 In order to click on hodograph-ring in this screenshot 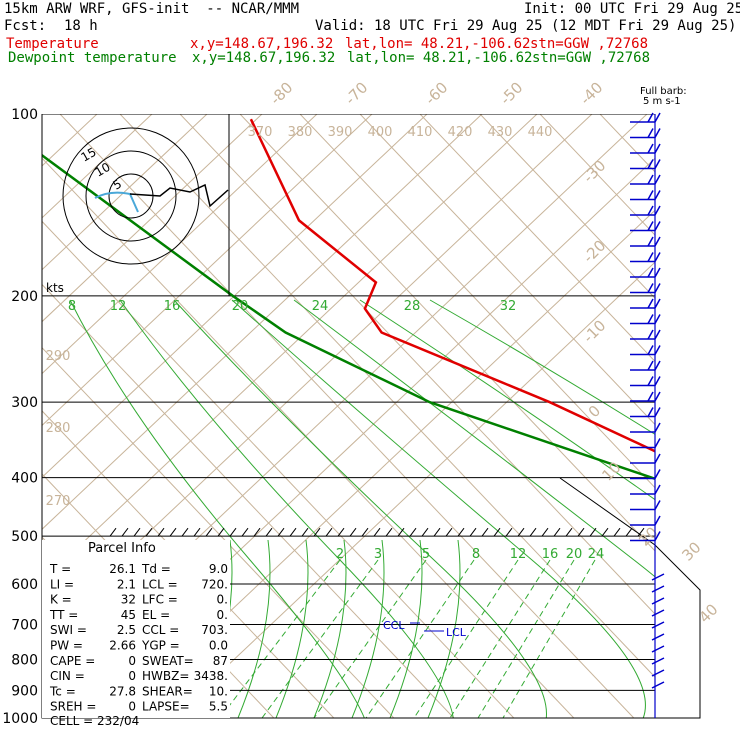, I will do `click(131, 196)`.